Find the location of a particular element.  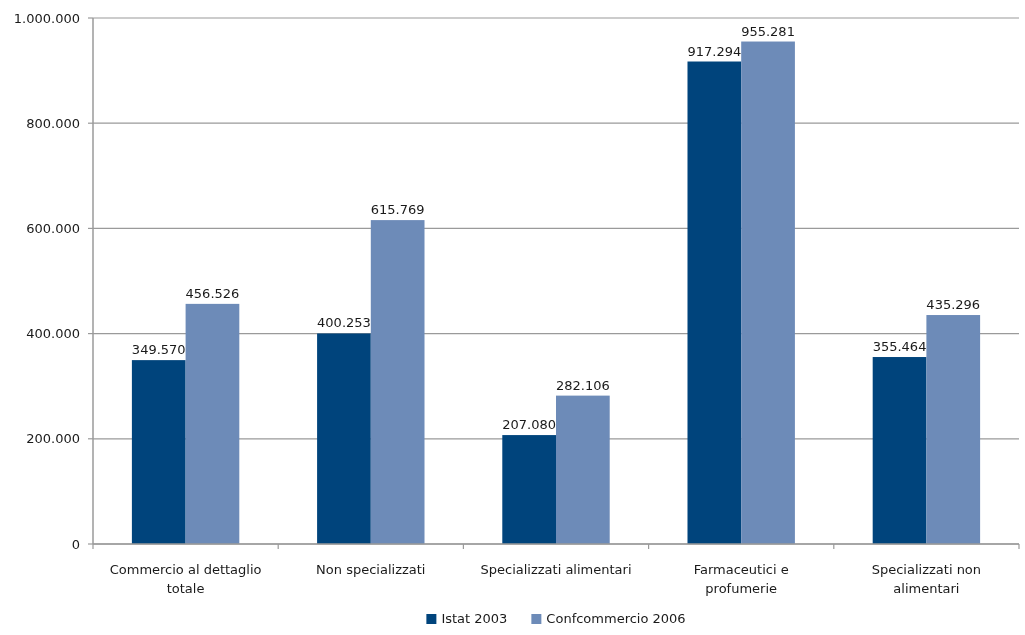

data-label: 456.526 is located at coordinates (212, 293).